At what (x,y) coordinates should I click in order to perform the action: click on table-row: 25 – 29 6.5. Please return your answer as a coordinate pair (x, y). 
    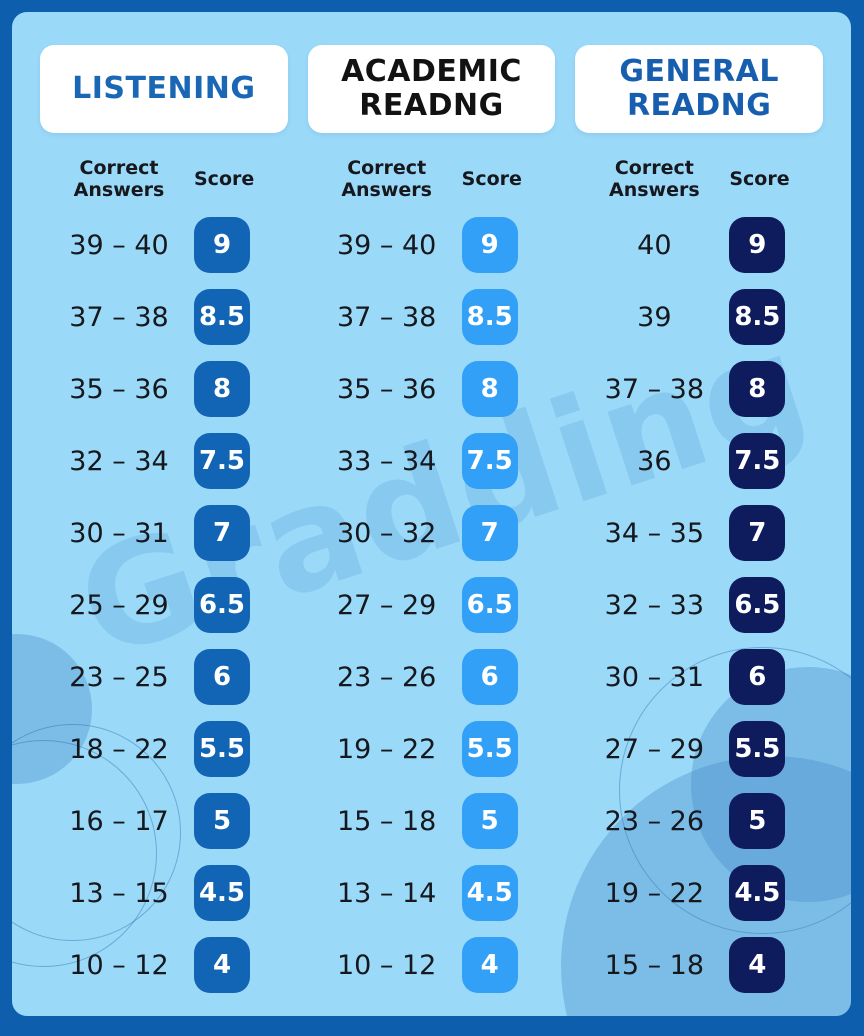
    Looking at the image, I should click on (164, 605).